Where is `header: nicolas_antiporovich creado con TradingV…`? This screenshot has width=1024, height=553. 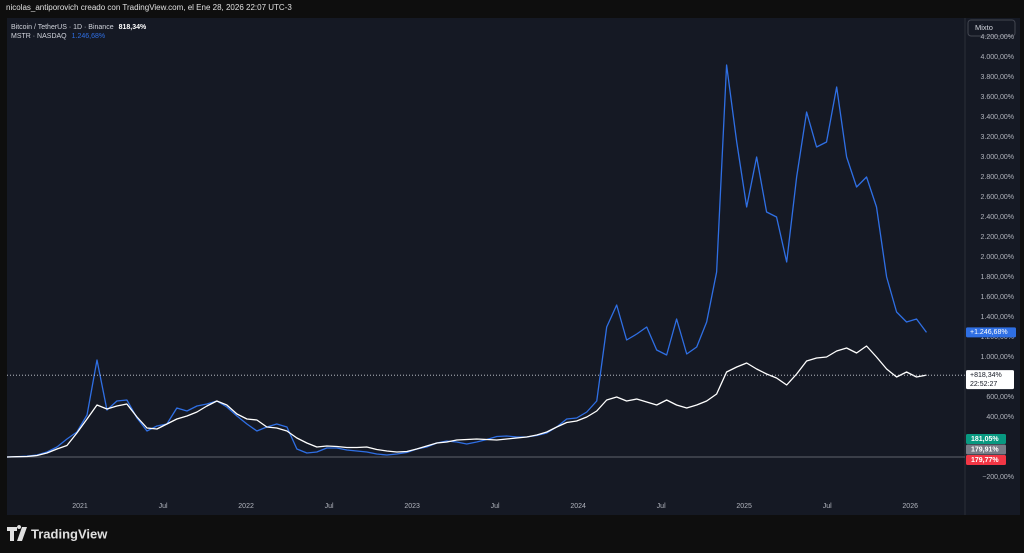 header: nicolas_antiporovich creado con TradingV… is located at coordinates (149, 7).